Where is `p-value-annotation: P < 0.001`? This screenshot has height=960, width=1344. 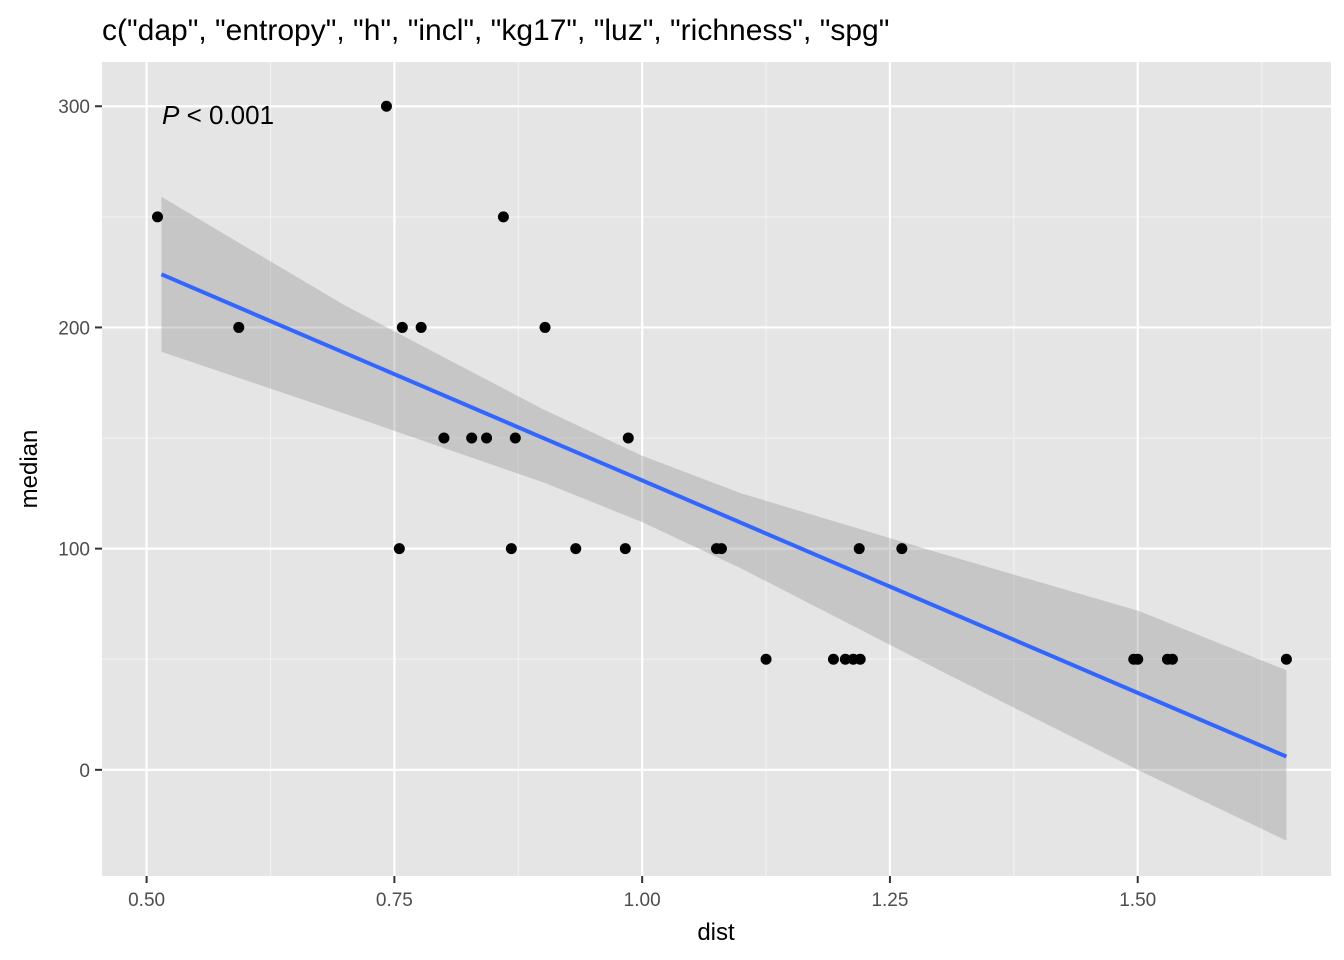 p-value-annotation: P < 0.001 is located at coordinates (218, 115).